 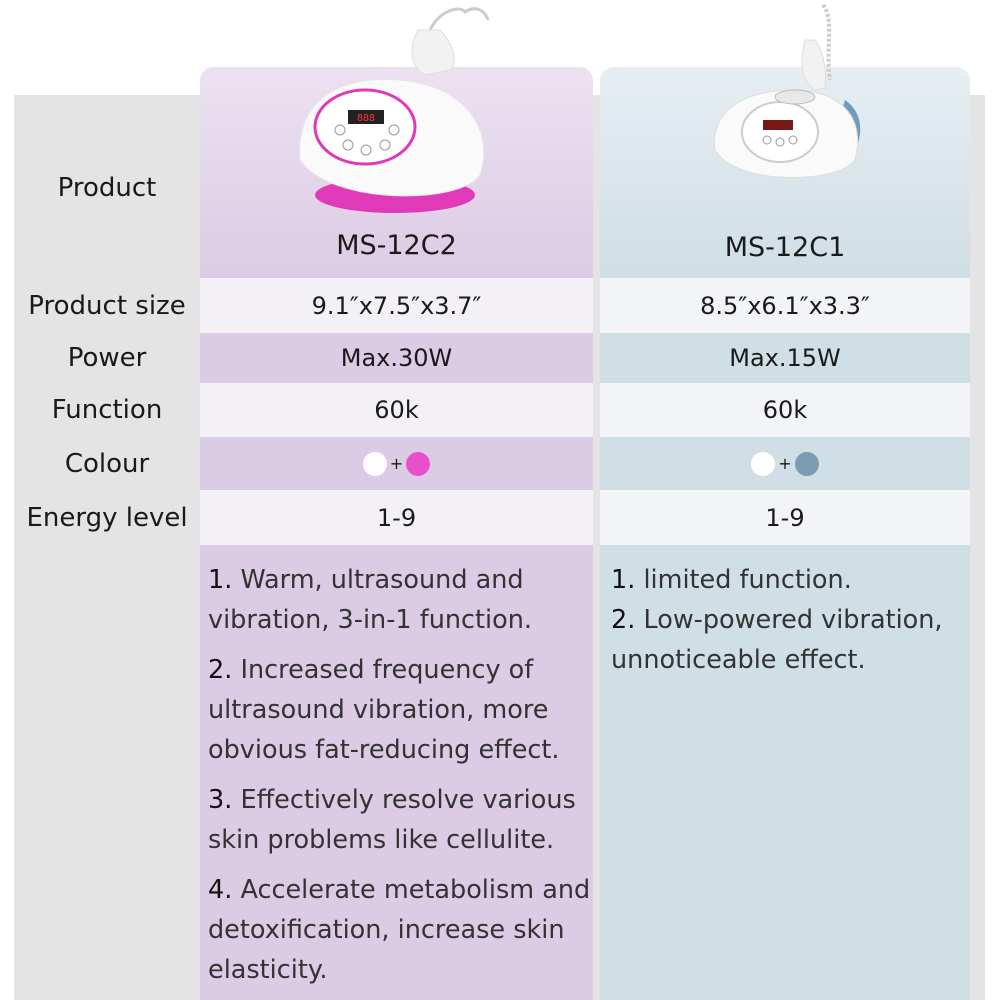 What do you see at coordinates (747, 580) in the screenshot?
I see `feature-text: limited function.` at bounding box center [747, 580].